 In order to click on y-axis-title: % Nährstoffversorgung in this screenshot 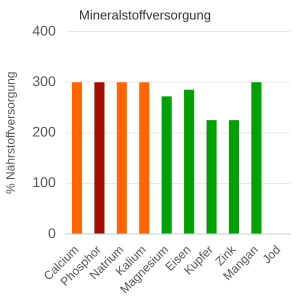, I will do `click(11, 133)`.